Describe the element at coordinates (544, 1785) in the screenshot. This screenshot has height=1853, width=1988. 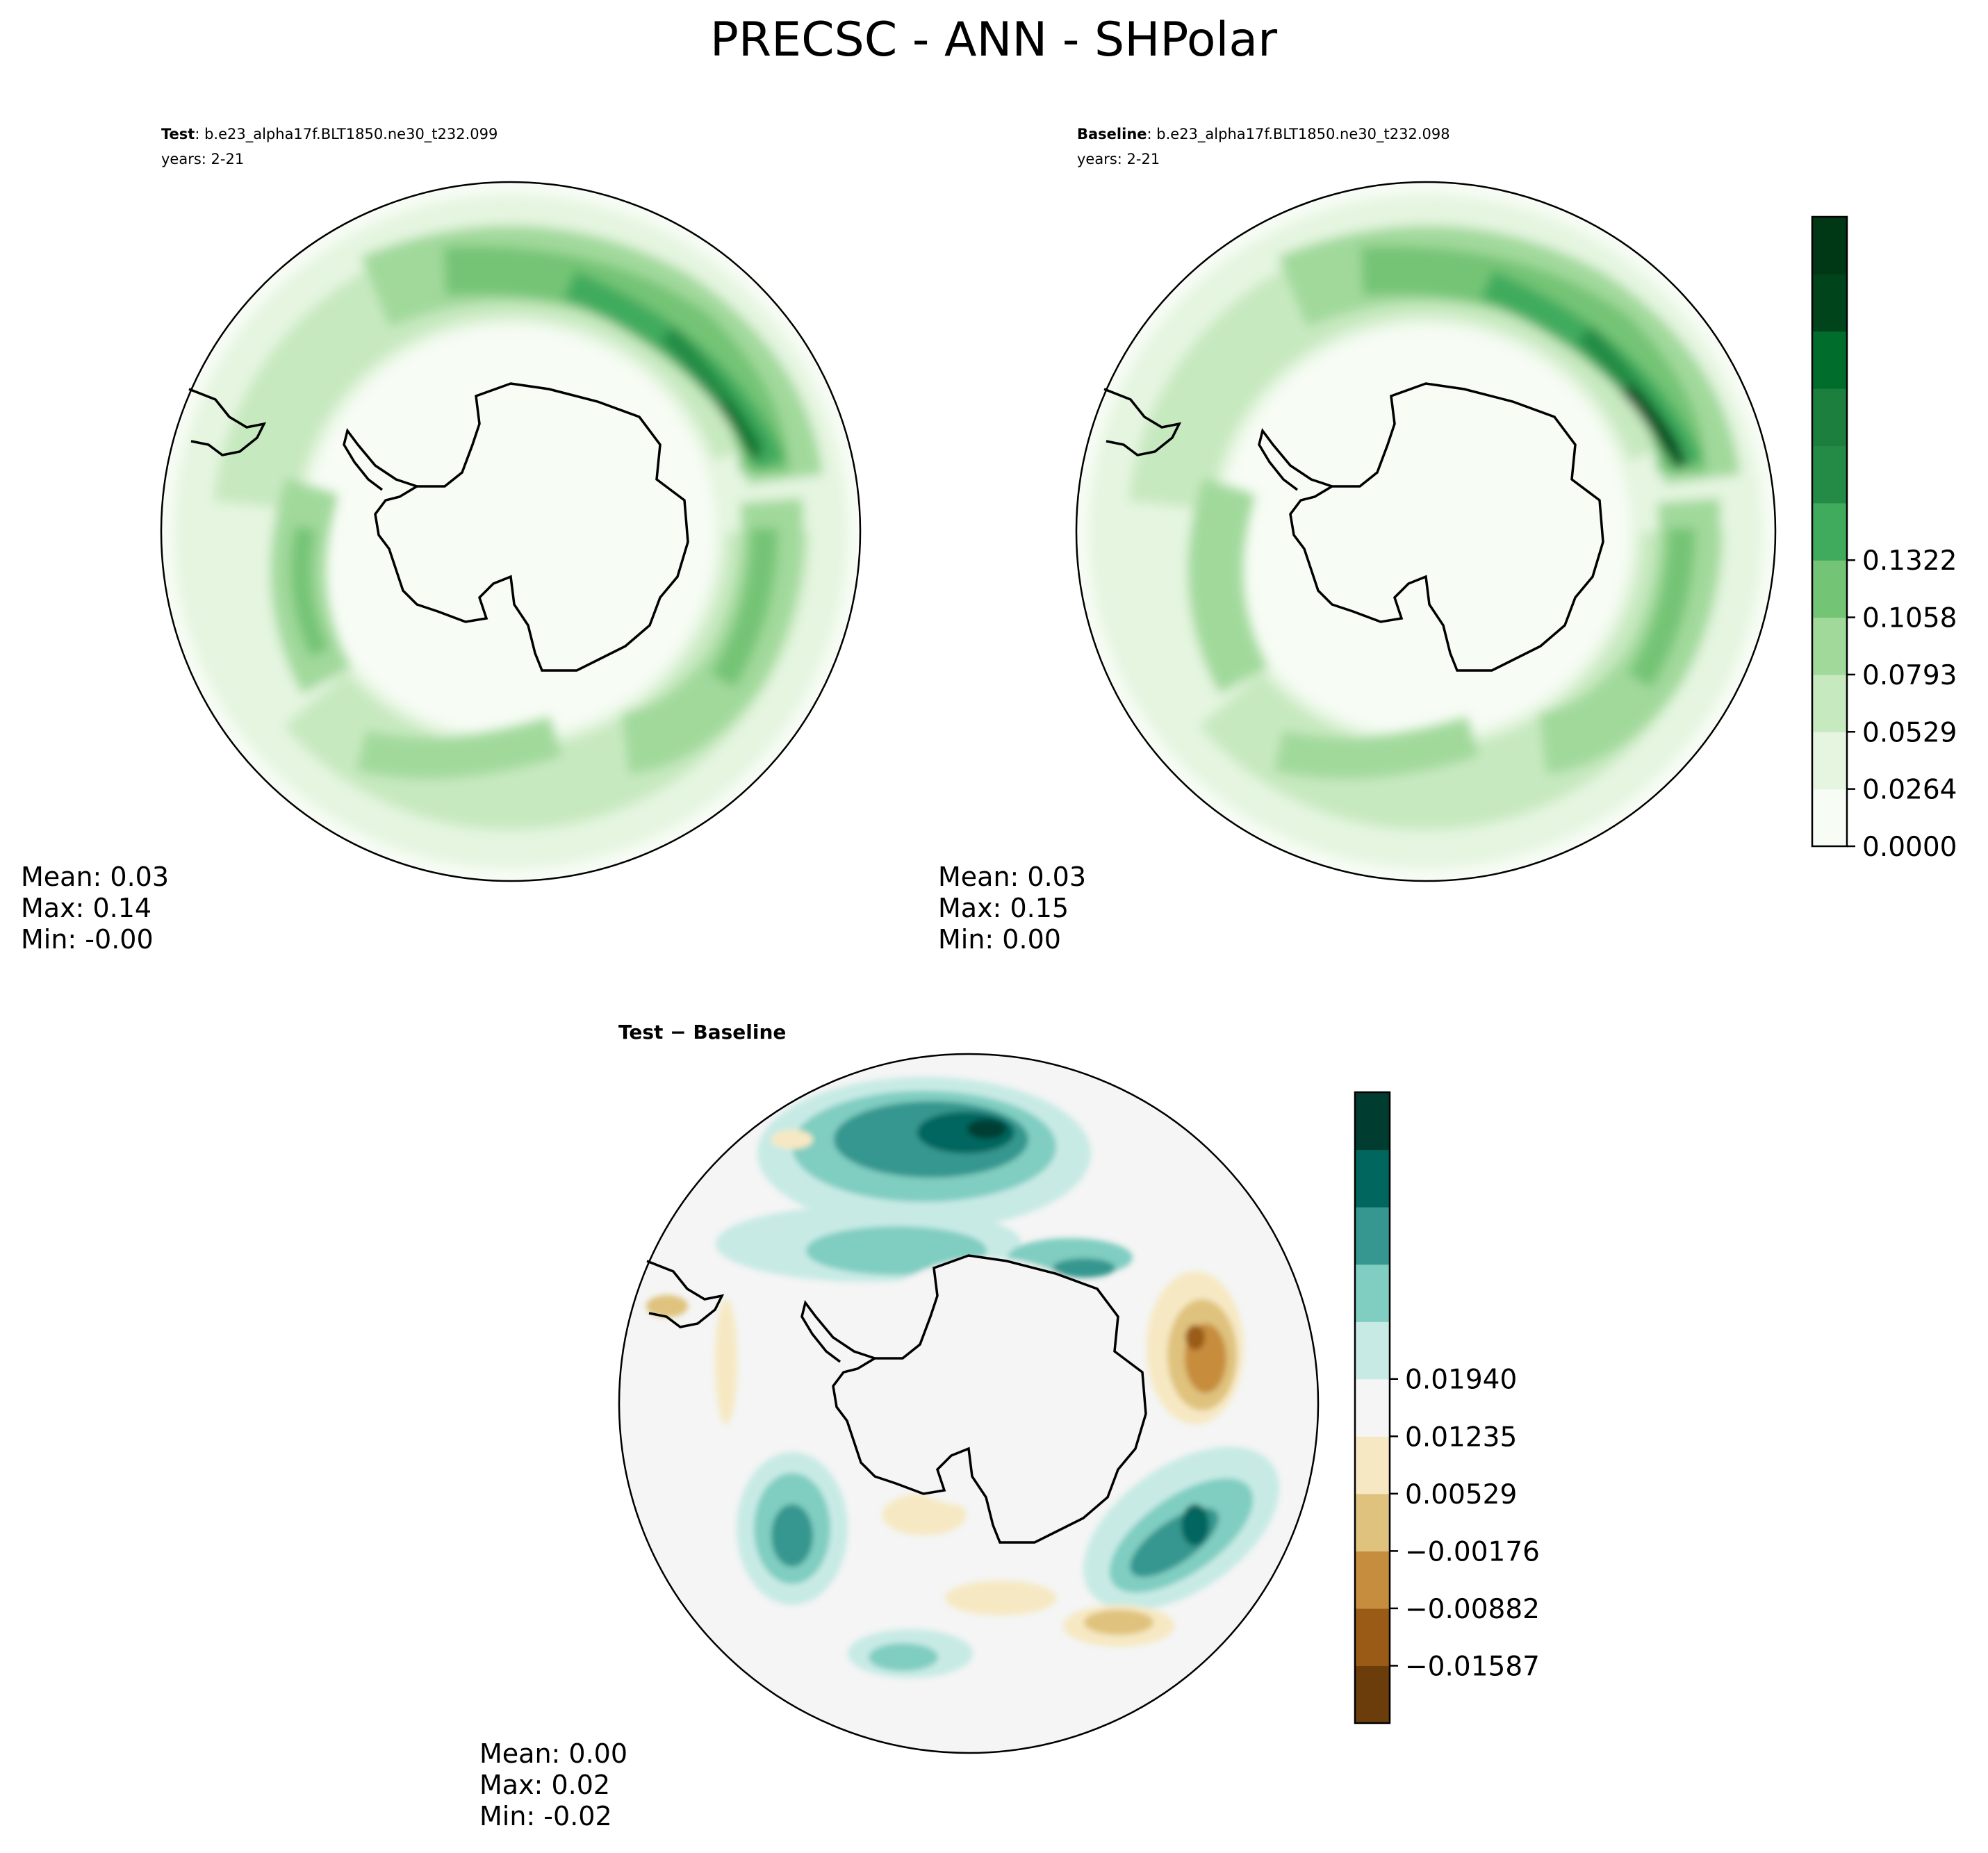
I see `diff-stat-max: Max: 0.02` at that location.